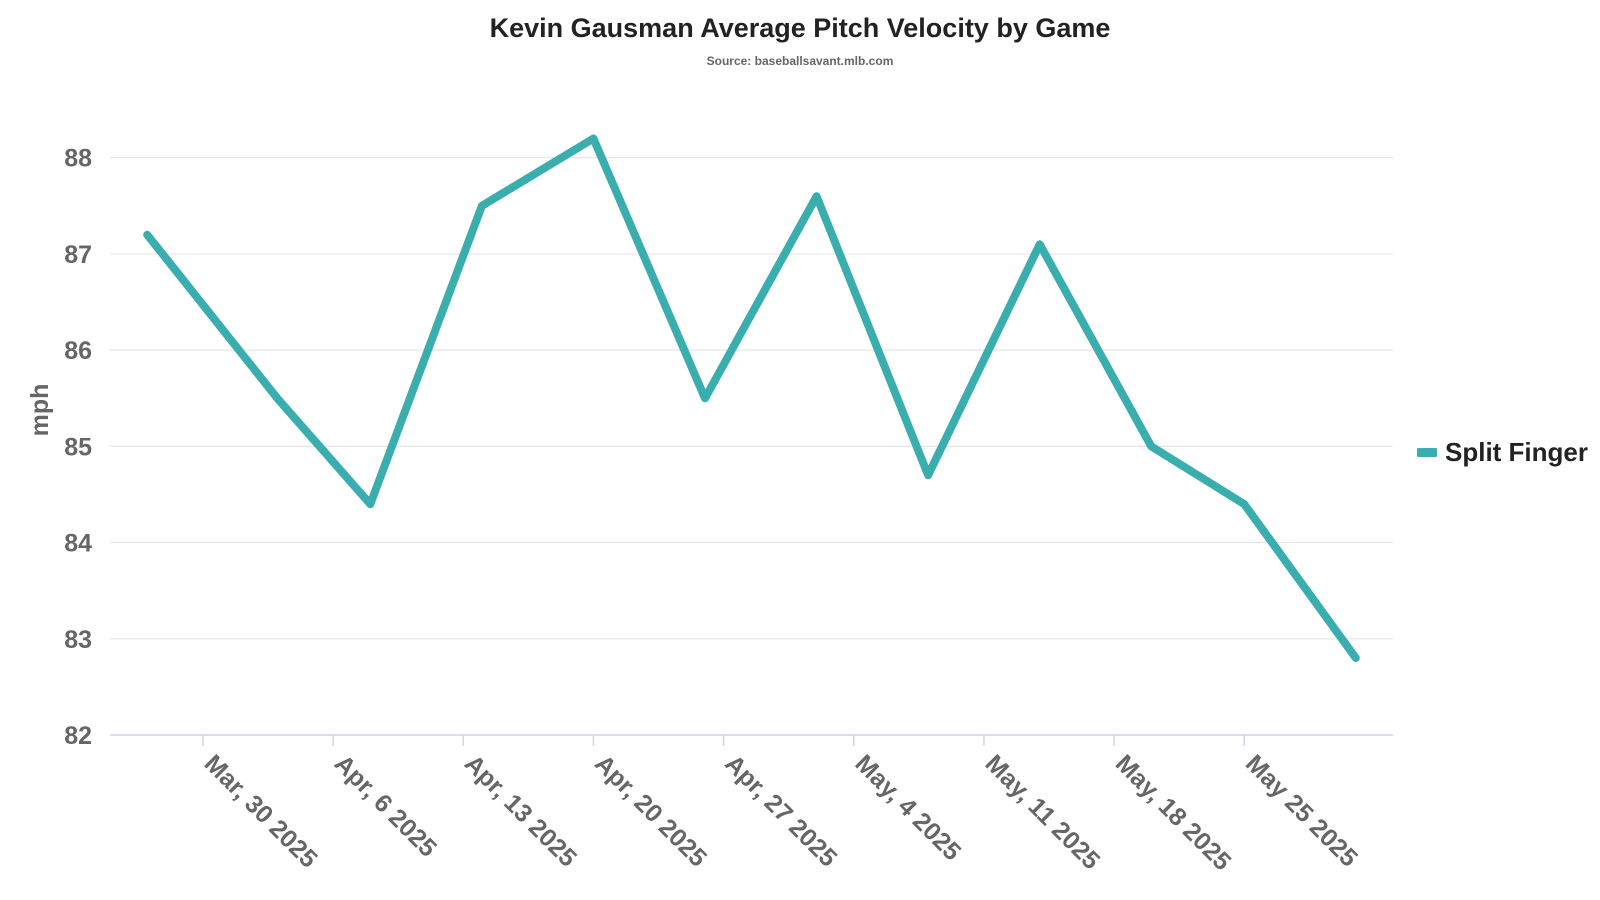 This screenshot has width=1600, height=900. Describe the element at coordinates (78, 640) in the screenshot. I see `y-tick-label: 83` at that location.